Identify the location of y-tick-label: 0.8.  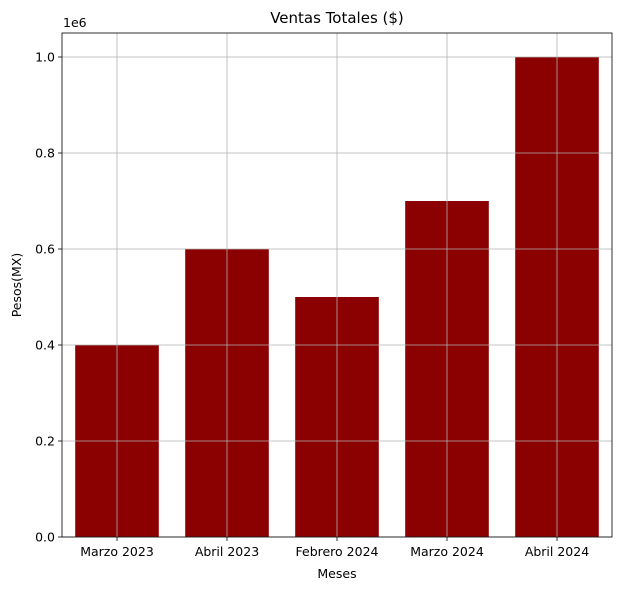
(45, 153).